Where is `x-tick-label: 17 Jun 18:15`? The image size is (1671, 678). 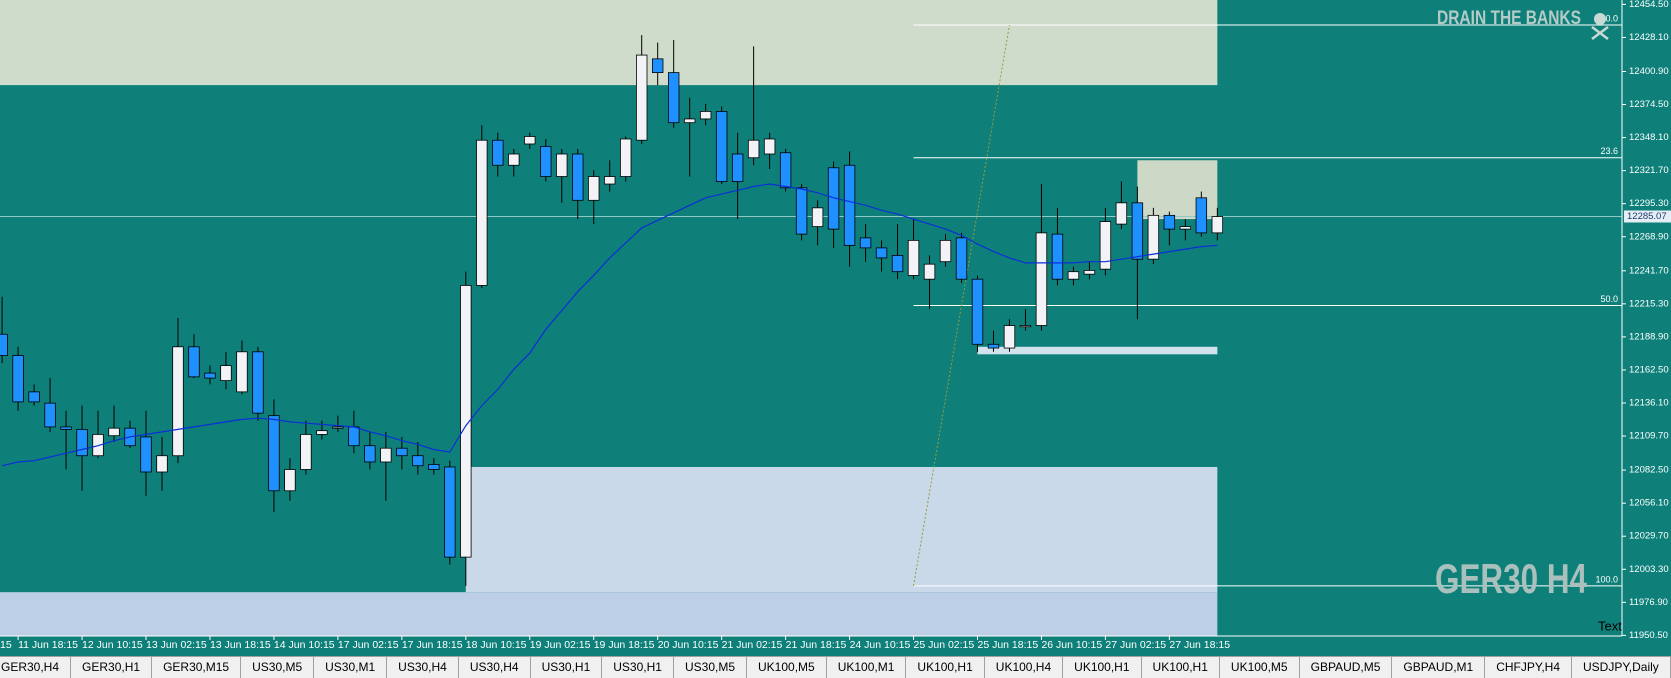 x-tick-label: 17 Jun 18:15 is located at coordinates (432, 645).